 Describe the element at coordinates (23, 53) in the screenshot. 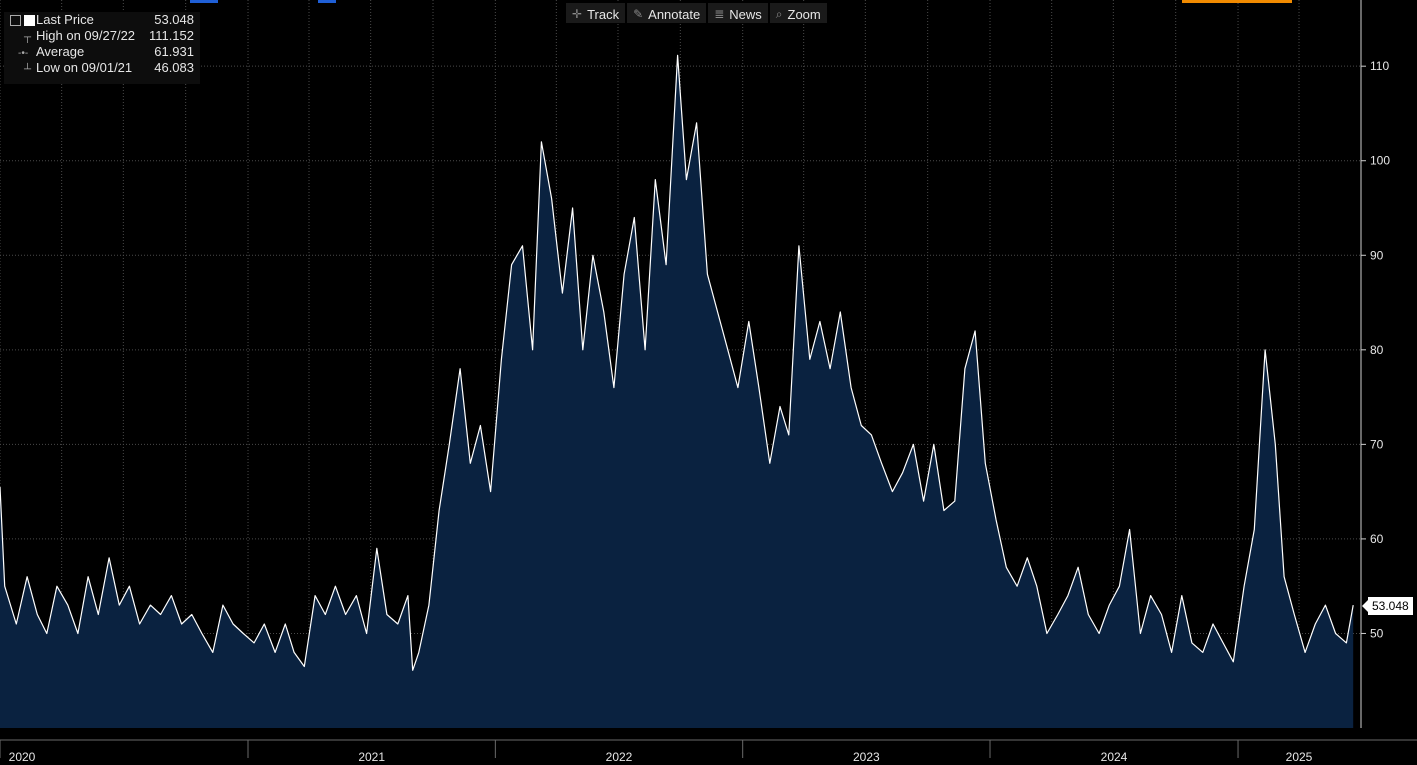

I see `average-line-icon: -•-` at that location.